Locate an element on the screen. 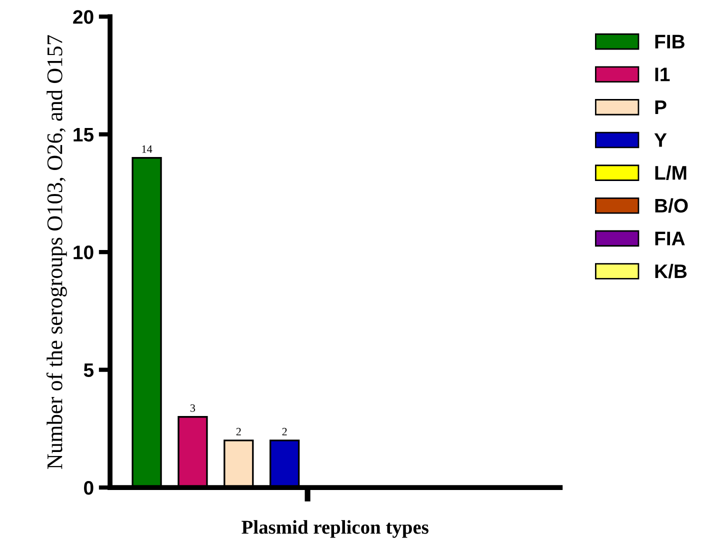 This screenshot has width=710, height=554. data-label: 3 is located at coordinates (193, 408).